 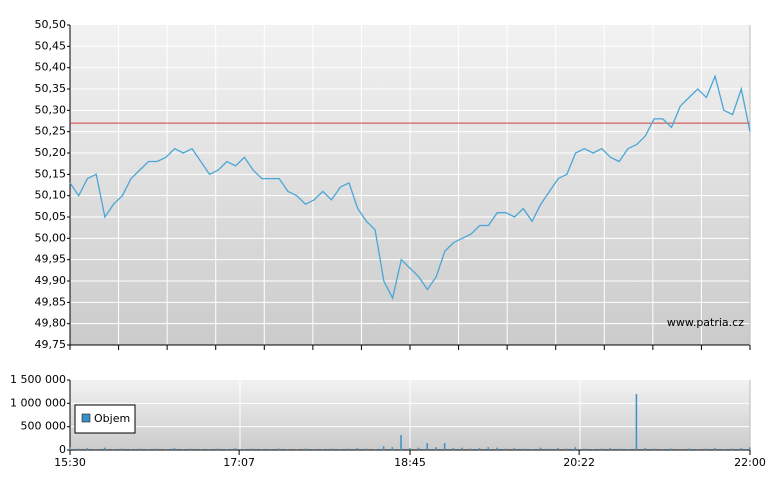 I want to click on y-tick-label: 50,00, so click(x=51, y=237).